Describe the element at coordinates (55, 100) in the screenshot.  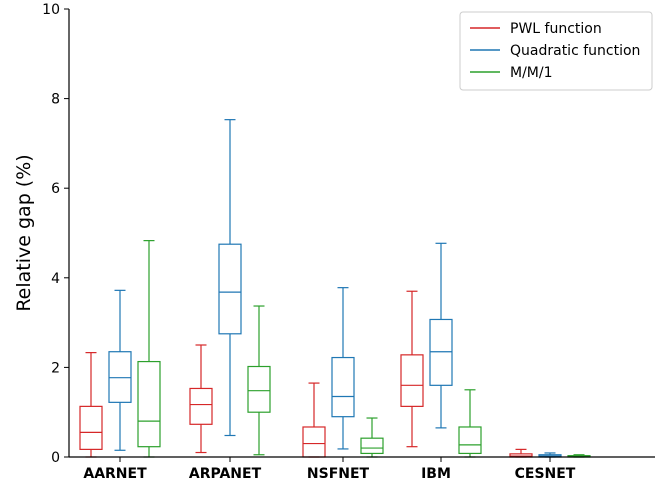
I see `y-tick-label: 8` at that location.